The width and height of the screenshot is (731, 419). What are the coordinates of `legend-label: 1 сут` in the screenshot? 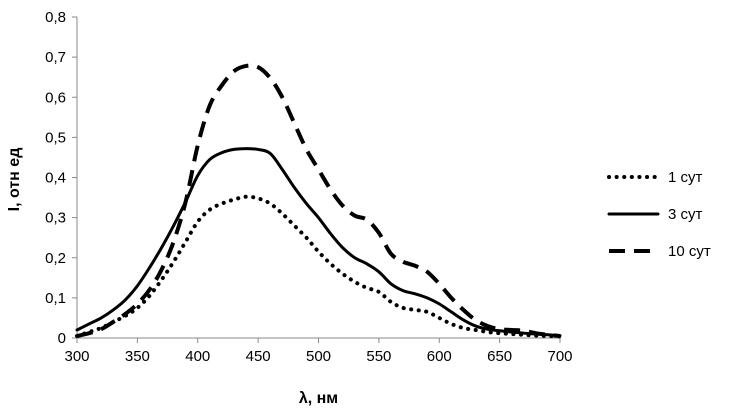 It's located at (685, 177).